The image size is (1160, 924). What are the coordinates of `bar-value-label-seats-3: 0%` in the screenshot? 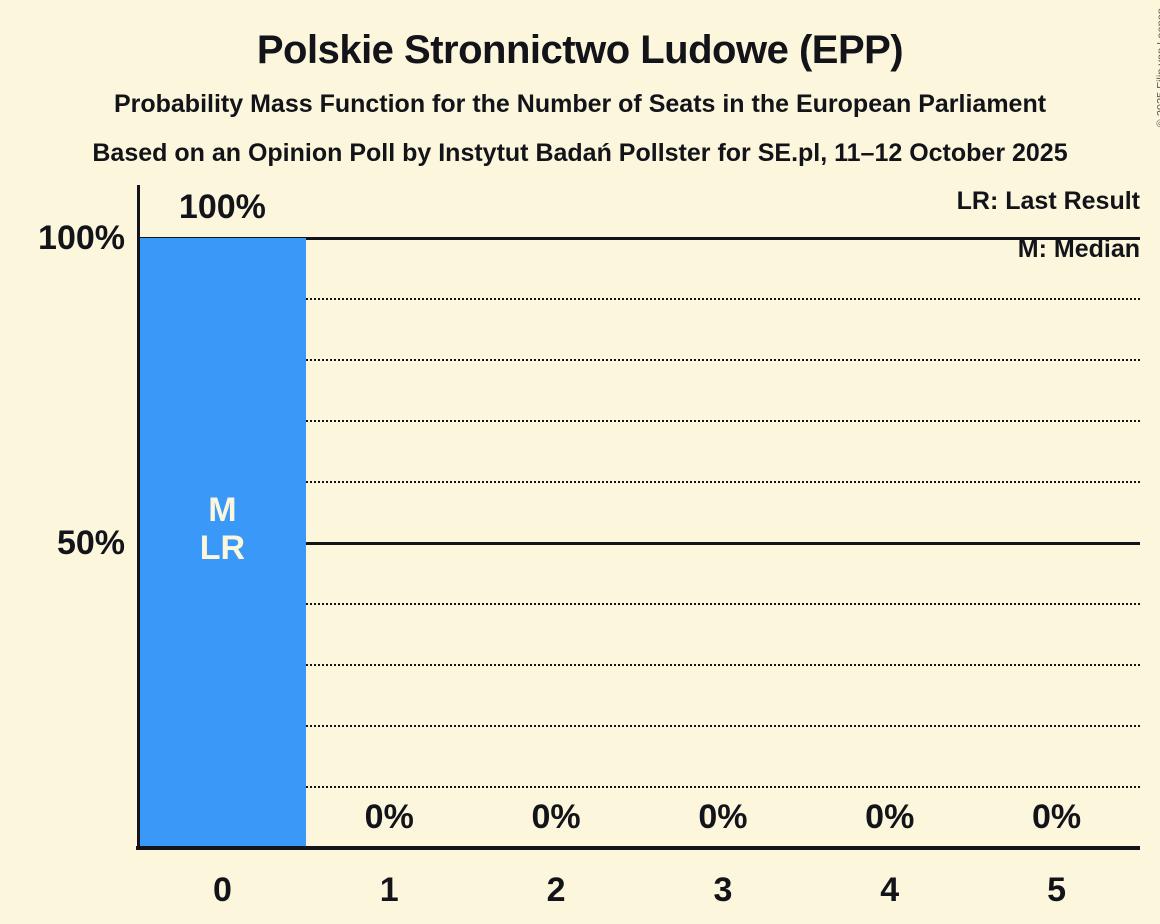 It's located at (723, 817).